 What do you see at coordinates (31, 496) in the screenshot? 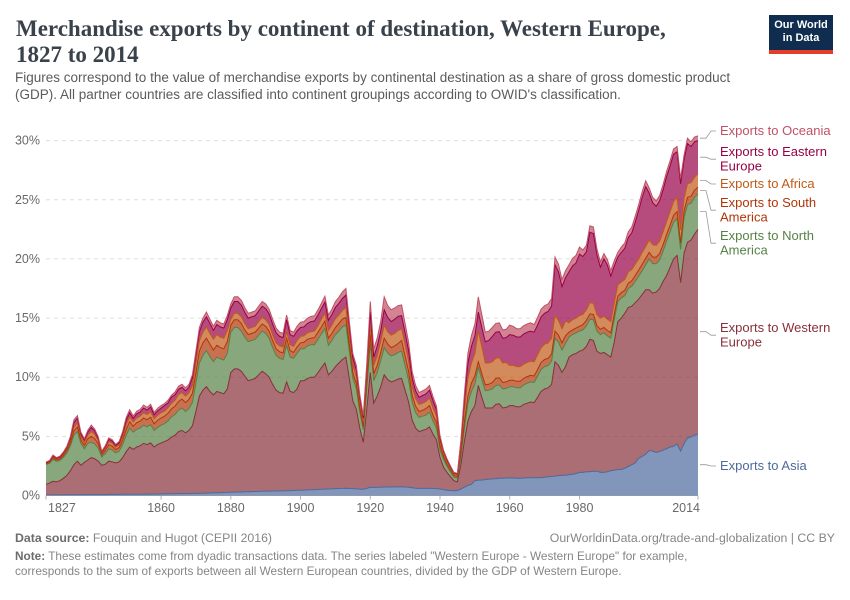
I see `svg-text: 0%` at bounding box center [31, 496].